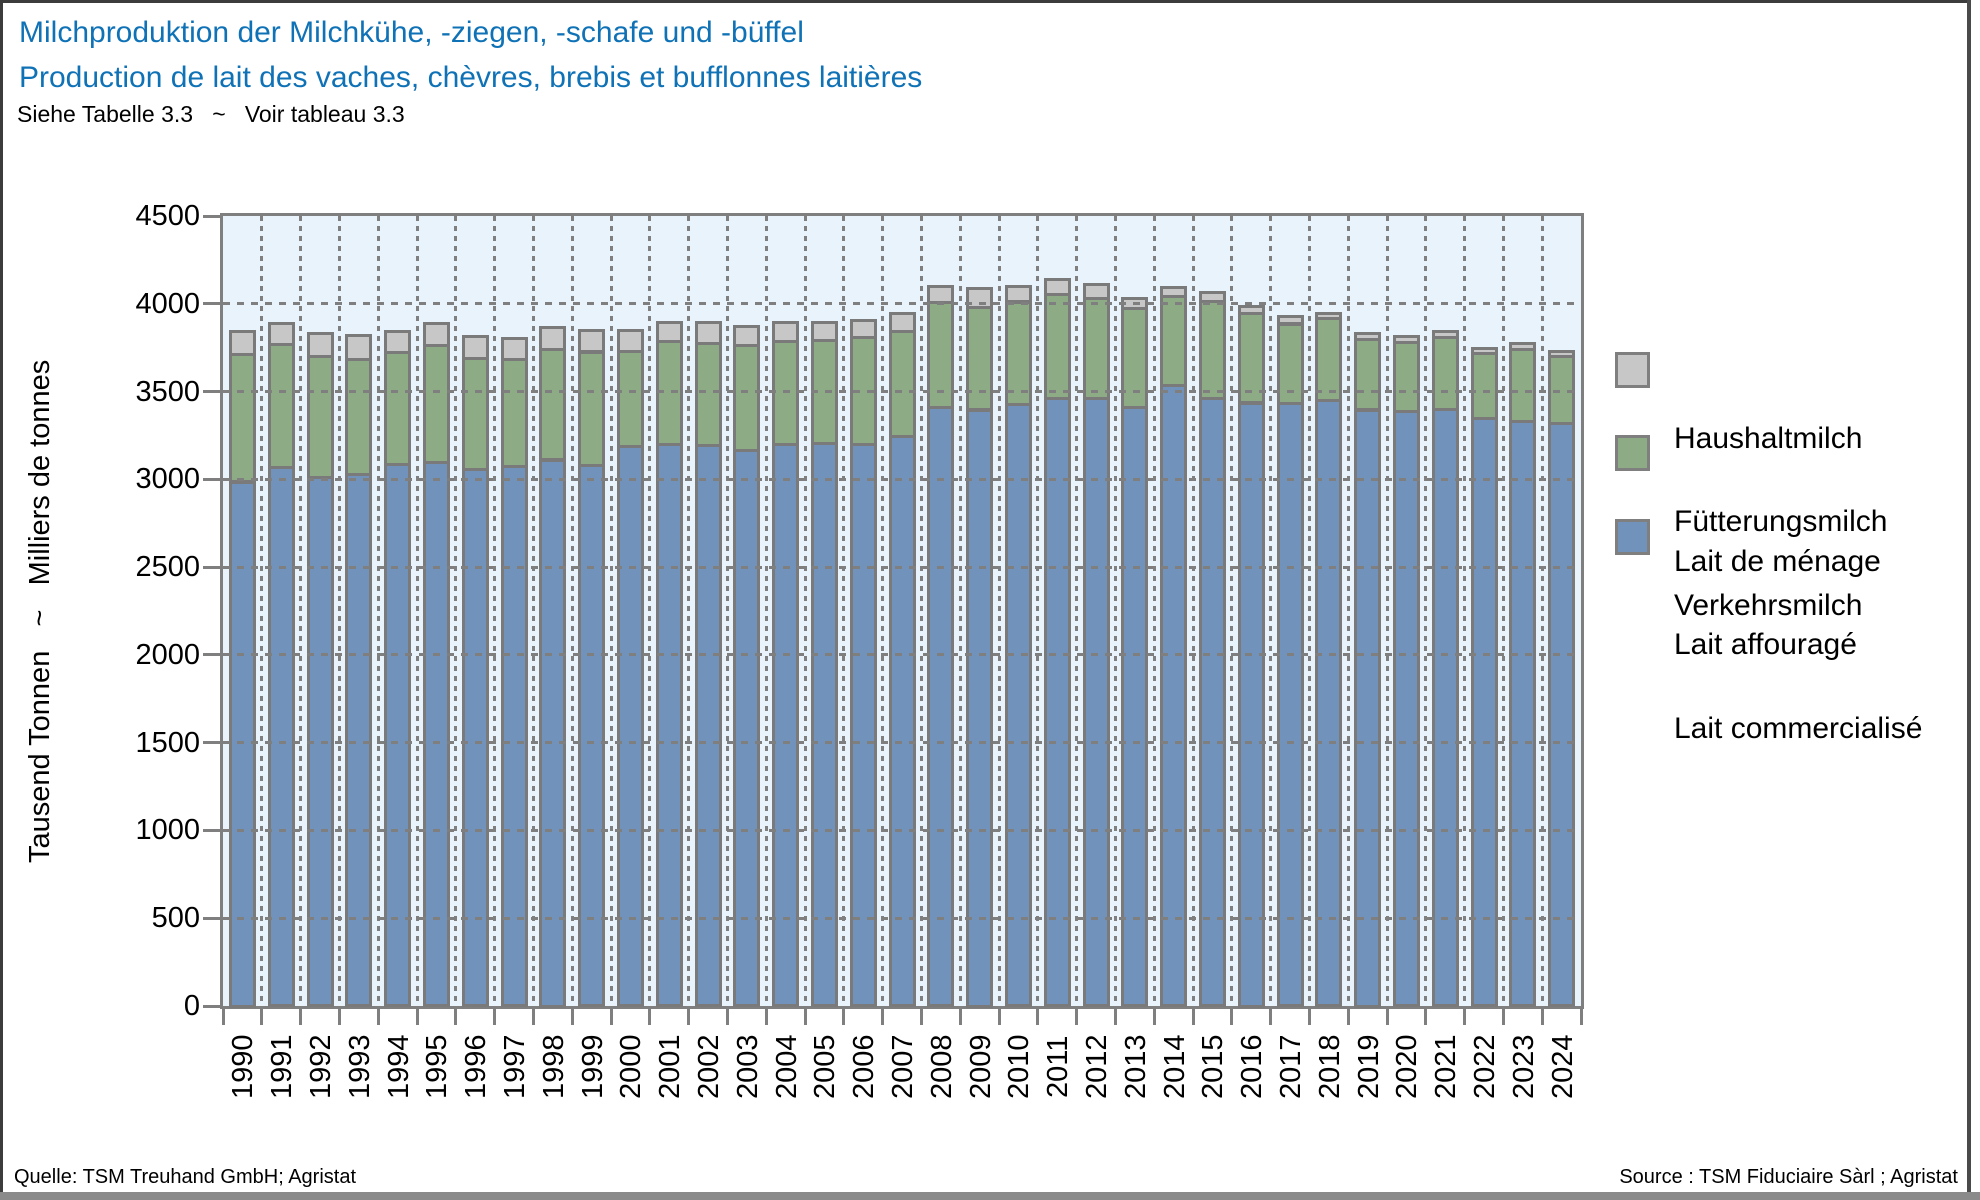  What do you see at coordinates (669, 331) in the screenshot?
I see `bar-2001-haushaltmilch` at bounding box center [669, 331].